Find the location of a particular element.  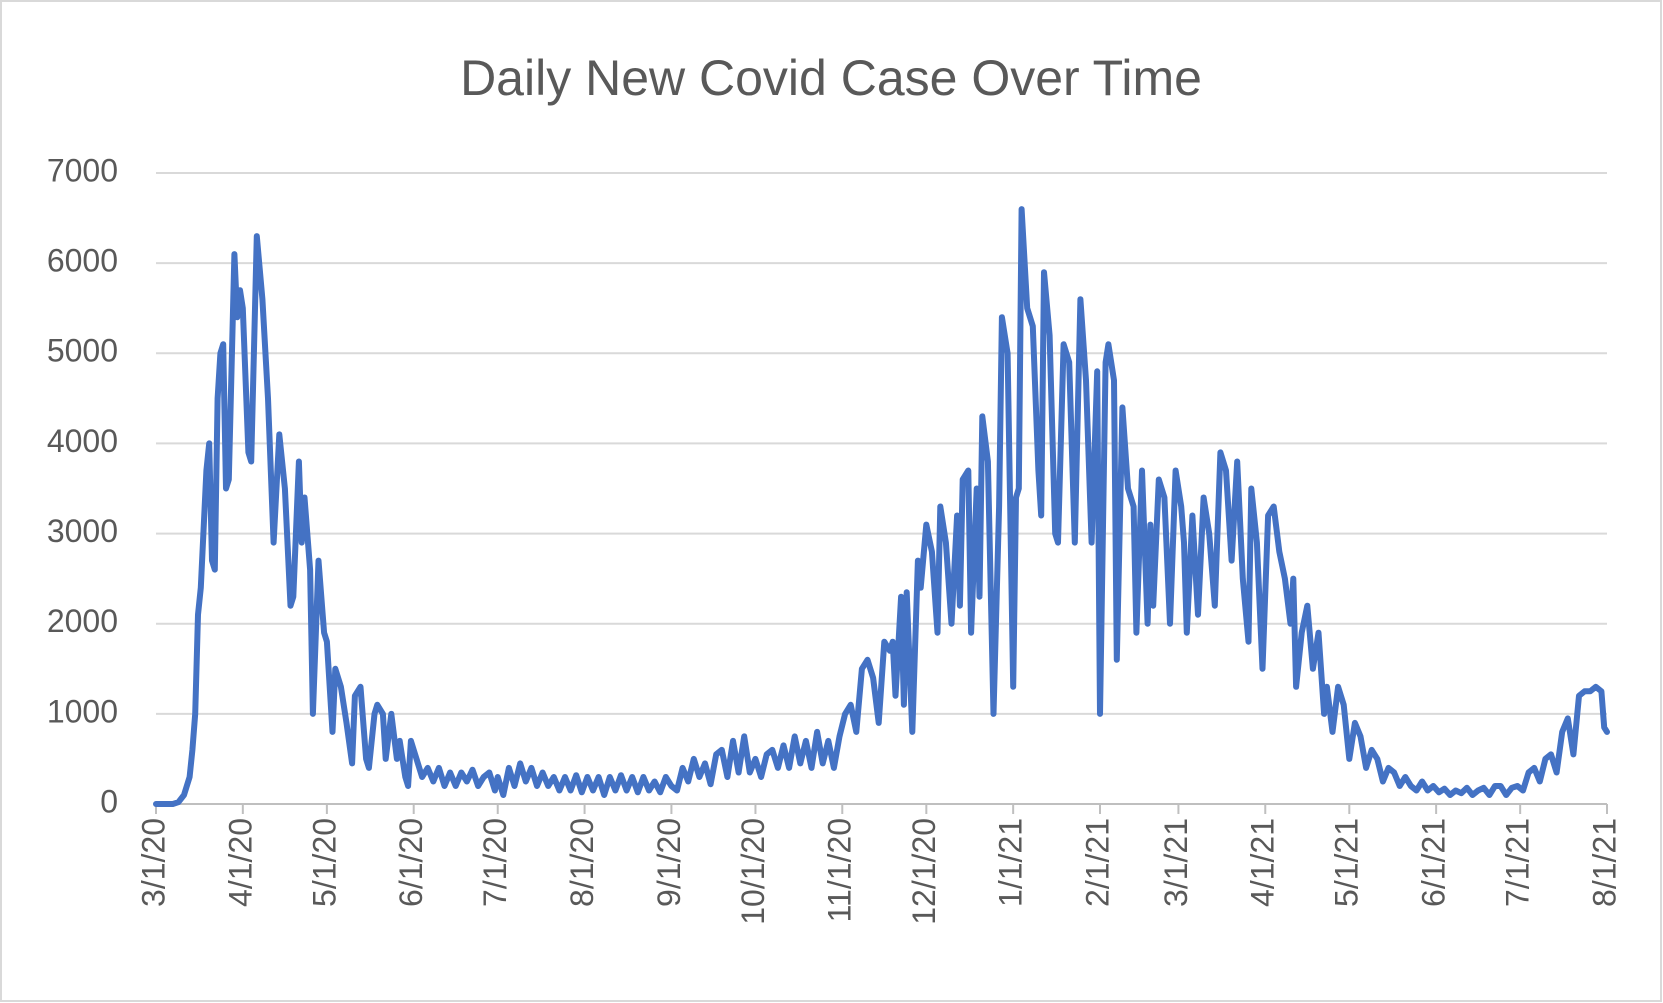

x-tick-label: 4/1/20 is located at coordinates (240, 862).